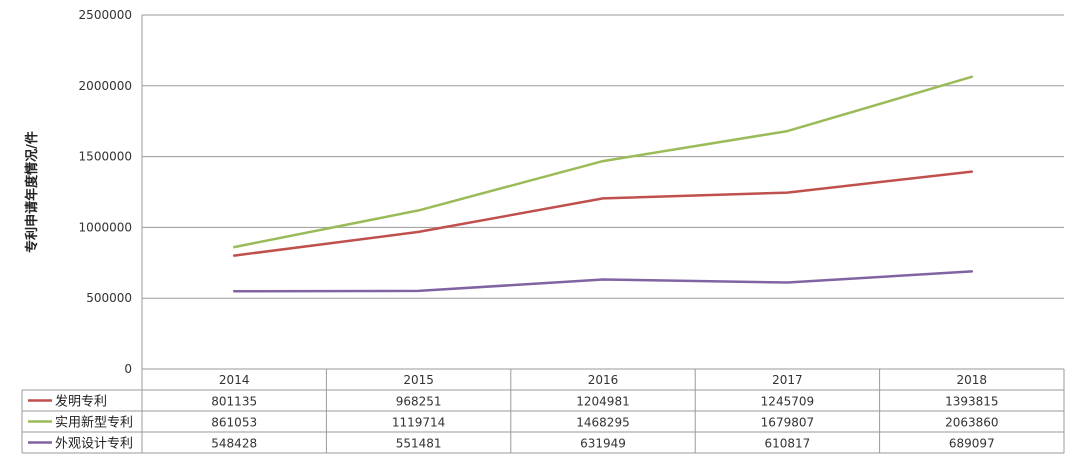 The width and height of the screenshot is (1080, 460). I want to click on y-tick-labels: 0 500000 1000000 1500000 2000000 2500000, so click(105, 192).